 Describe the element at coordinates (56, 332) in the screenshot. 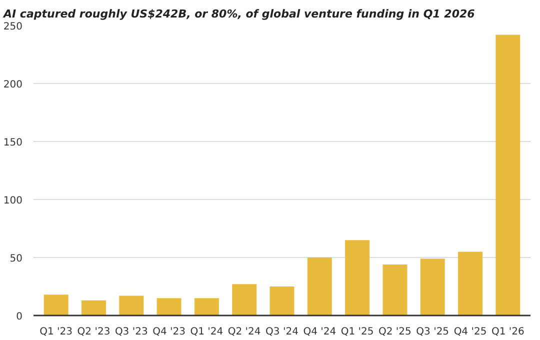

I see `x-tick-label: Q1 '23` at that location.